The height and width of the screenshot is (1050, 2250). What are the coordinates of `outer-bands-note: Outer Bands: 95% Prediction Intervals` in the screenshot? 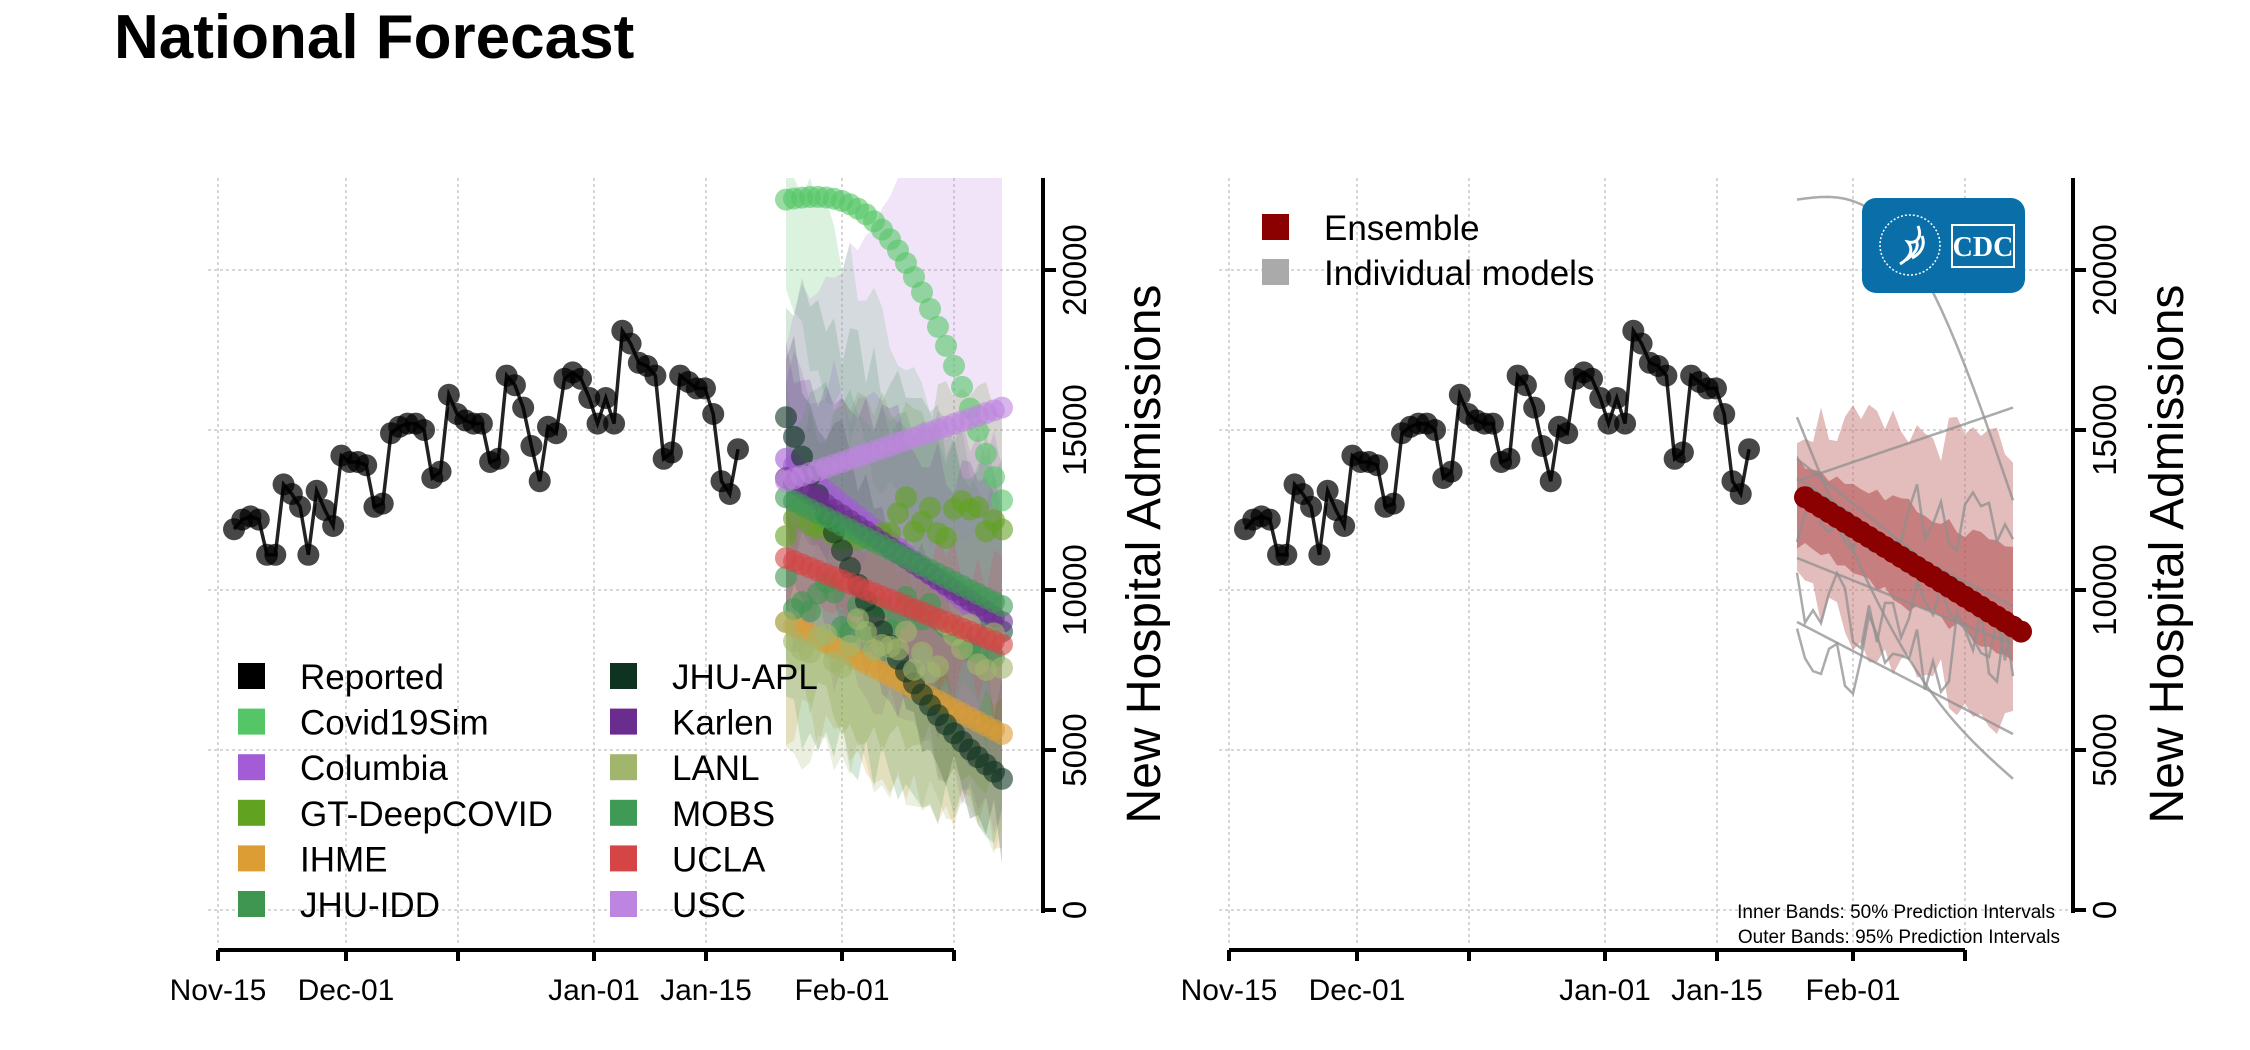 It's located at (1899, 937).